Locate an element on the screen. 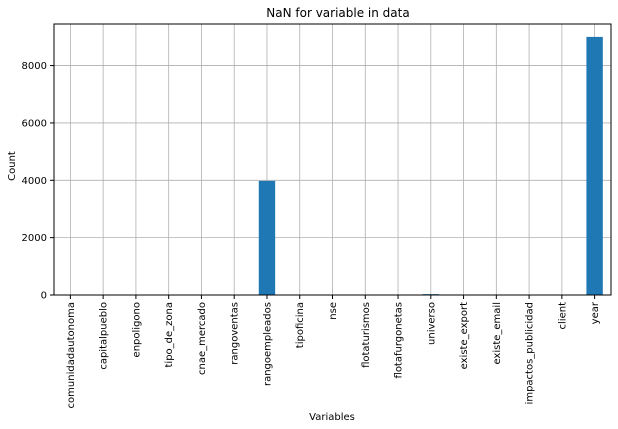  y-tick-label: 6000 is located at coordinates (34, 123).